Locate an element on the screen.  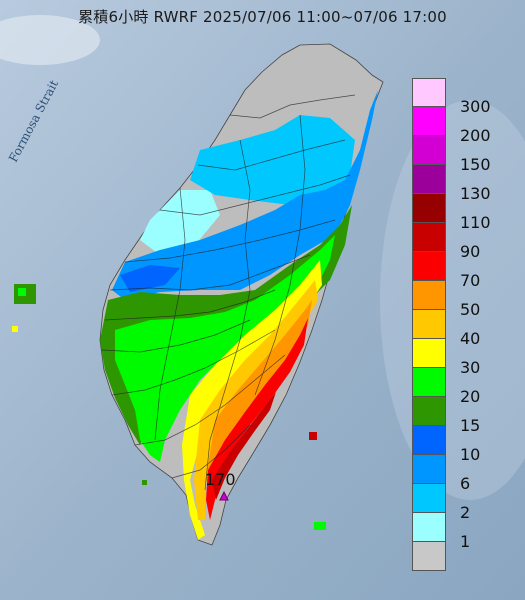
orchid-island is located at coordinates (320, 526).